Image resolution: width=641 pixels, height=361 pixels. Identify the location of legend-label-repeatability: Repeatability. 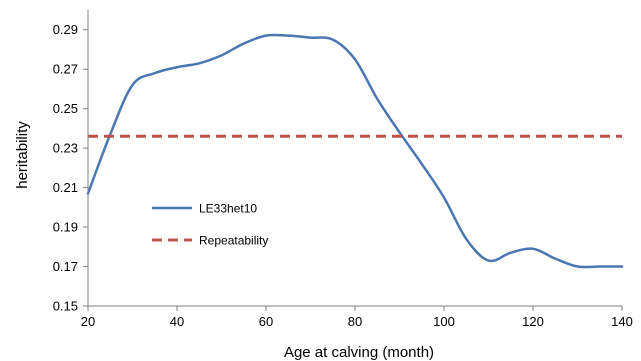
(233, 241).